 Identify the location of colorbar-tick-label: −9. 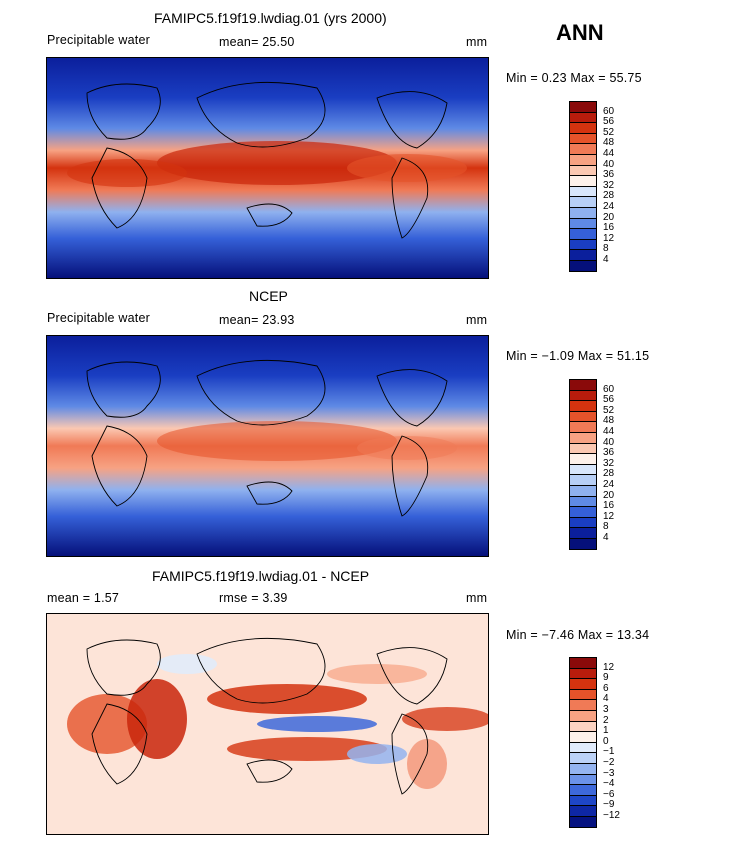
(609, 805).